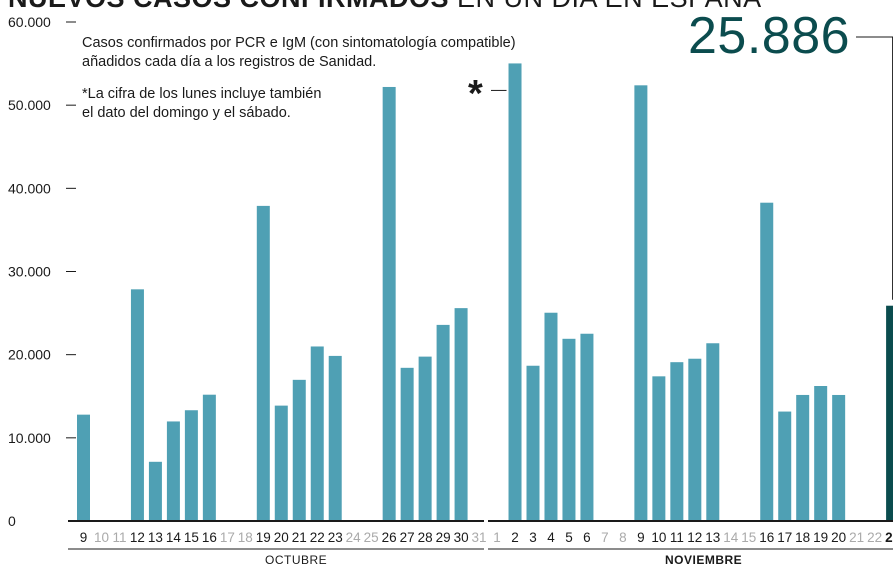  Describe the element at coordinates (29, 355) in the screenshot. I see `y-tick-label: 20.000` at that location.